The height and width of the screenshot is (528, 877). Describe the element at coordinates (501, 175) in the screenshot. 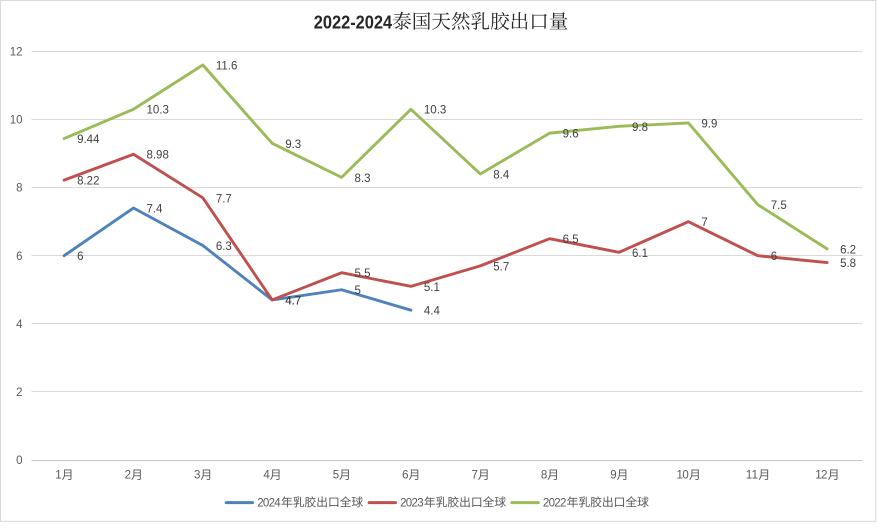

I see `svg-text: 8.4` at that location.